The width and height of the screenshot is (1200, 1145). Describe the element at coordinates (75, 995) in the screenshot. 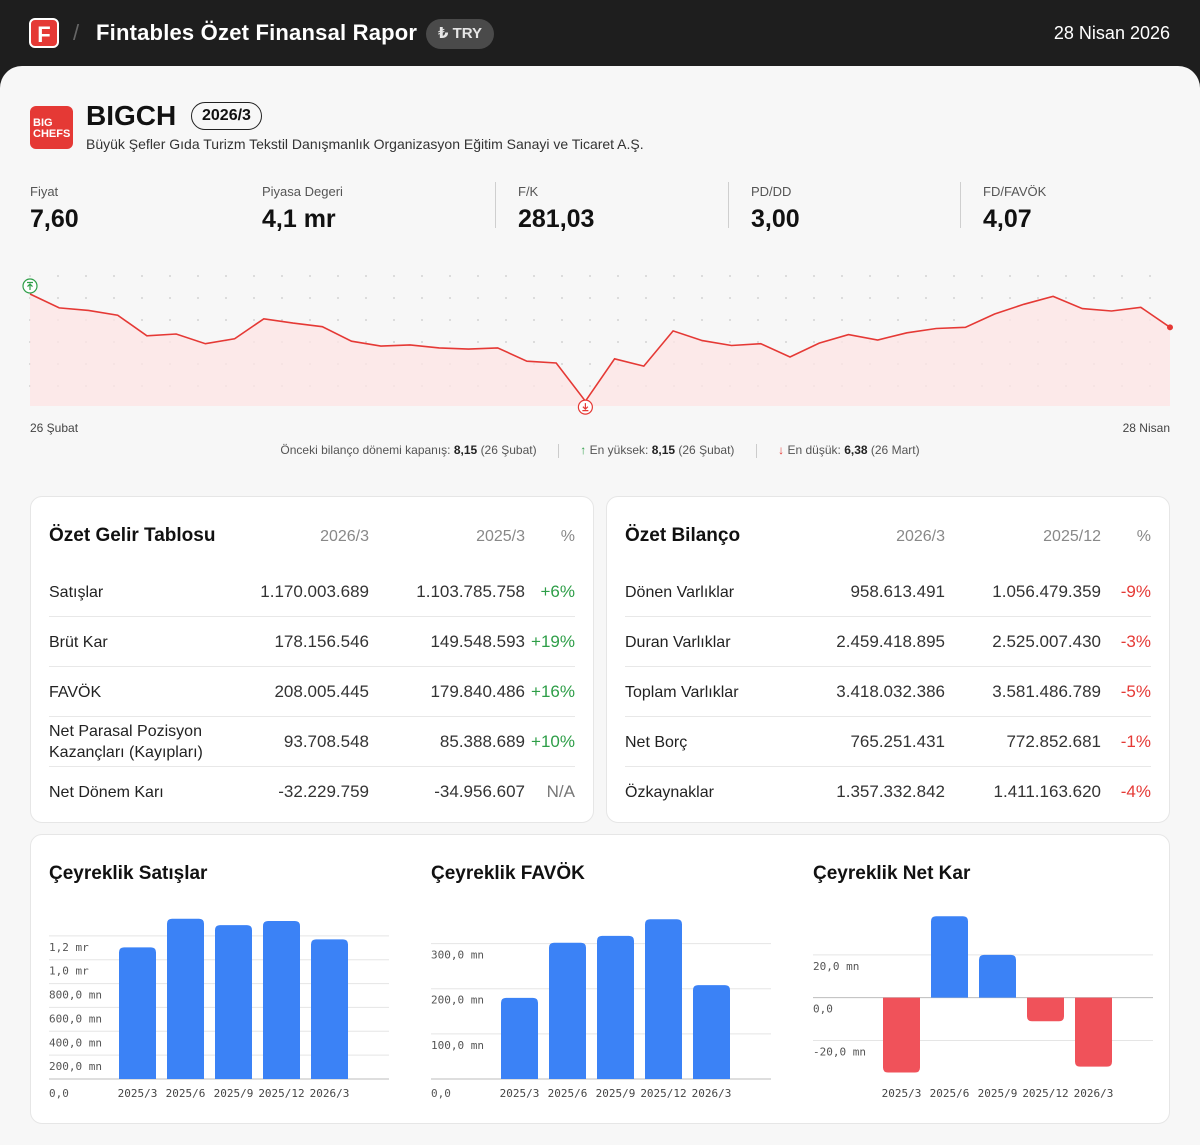

I see `y-tick-label: 800,0 mn` at that location.